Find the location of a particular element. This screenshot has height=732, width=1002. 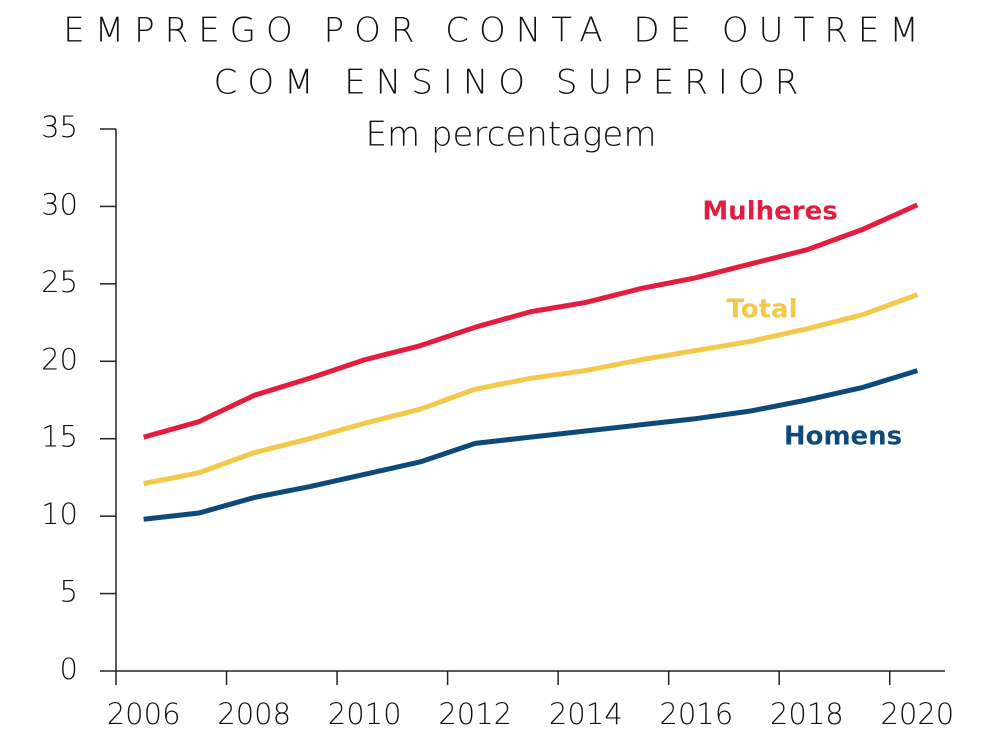

x-tick-label: 2012 is located at coordinates (475, 714).